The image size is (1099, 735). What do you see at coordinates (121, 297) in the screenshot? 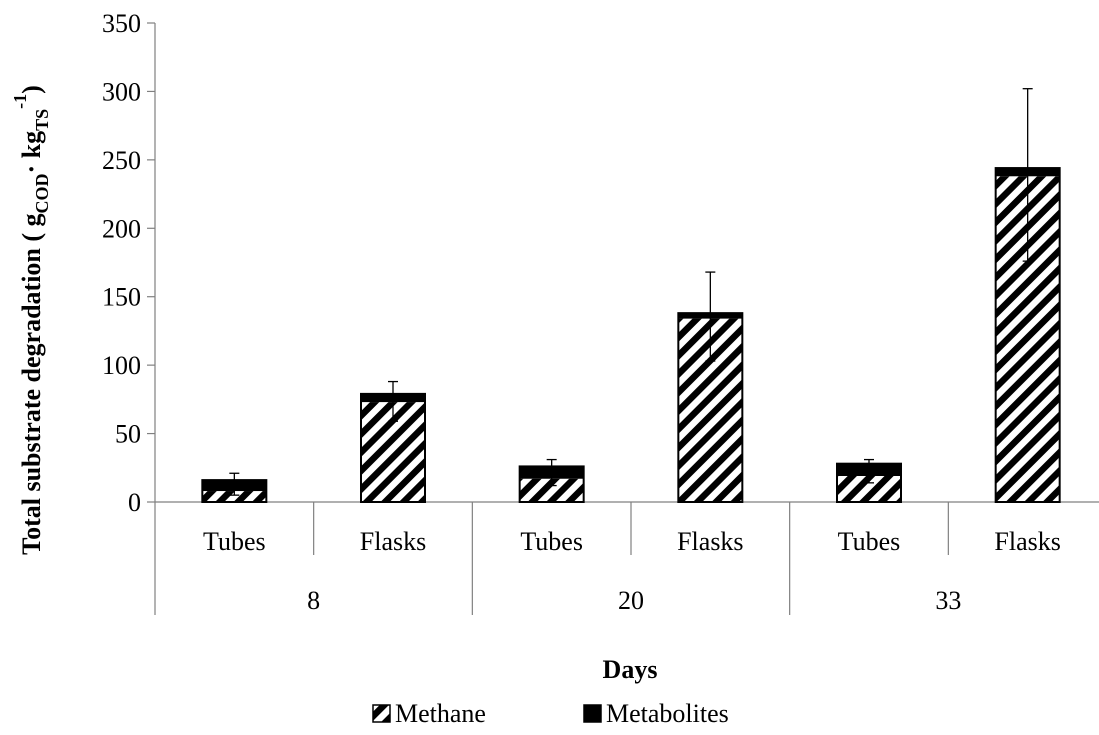
I see `y-tick-label: 150` at bounding box center [121, 297].